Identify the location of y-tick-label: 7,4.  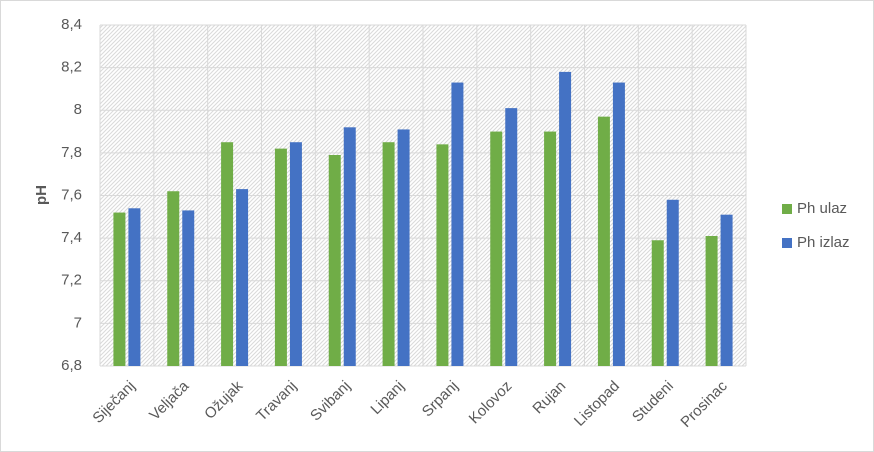
(71, 237).